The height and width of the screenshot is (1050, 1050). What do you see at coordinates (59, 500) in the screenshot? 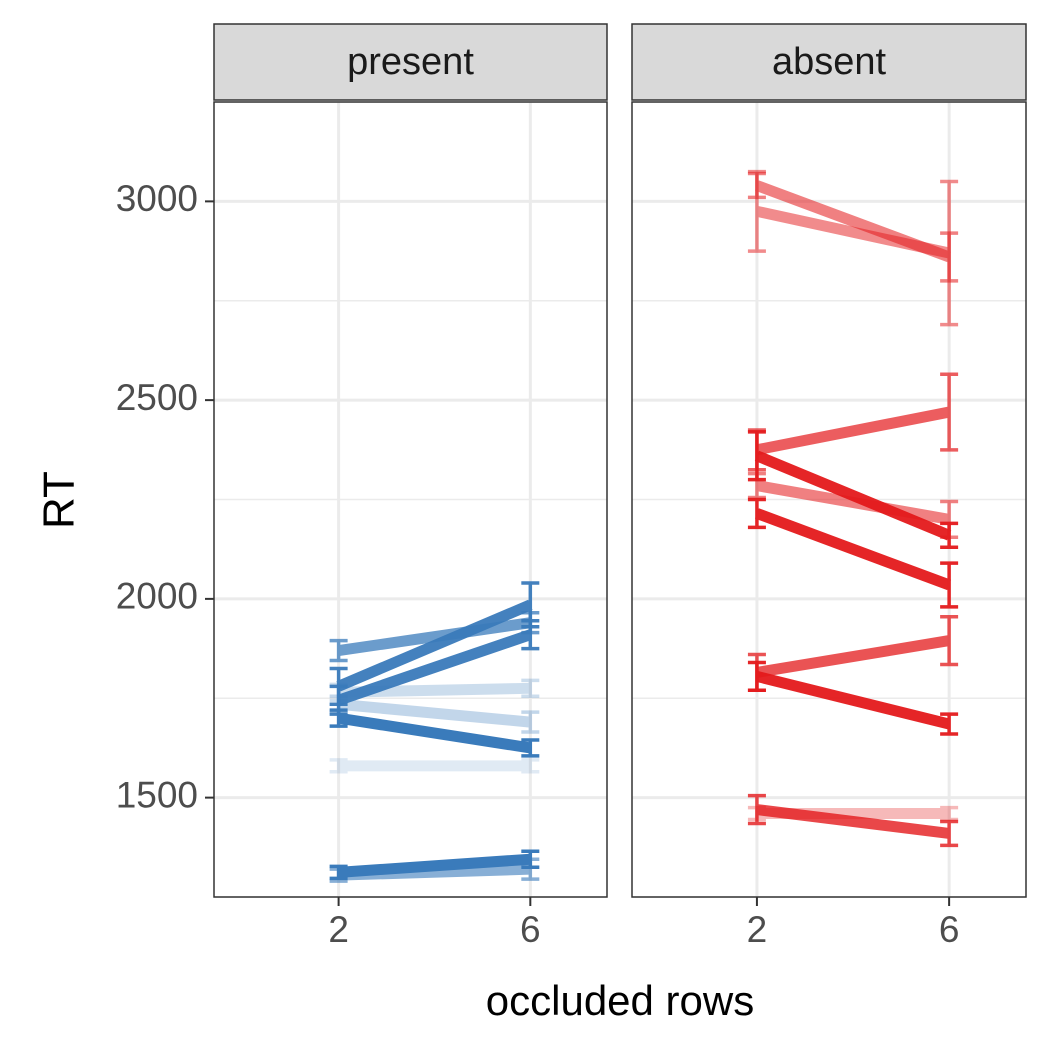
I see `y-axis-title: RT` at bounding box center [59, 500].